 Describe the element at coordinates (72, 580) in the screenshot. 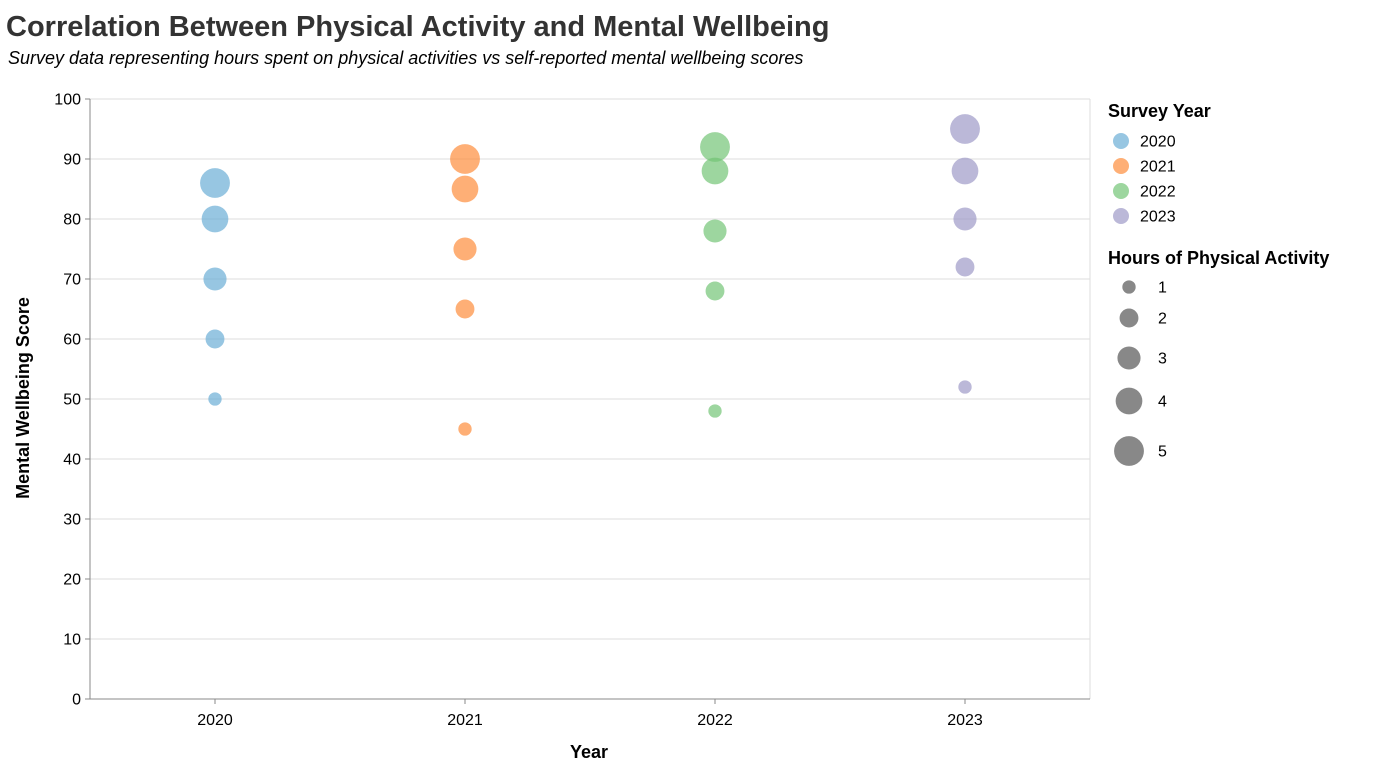

I see `y-tick-label: 20` at that location.